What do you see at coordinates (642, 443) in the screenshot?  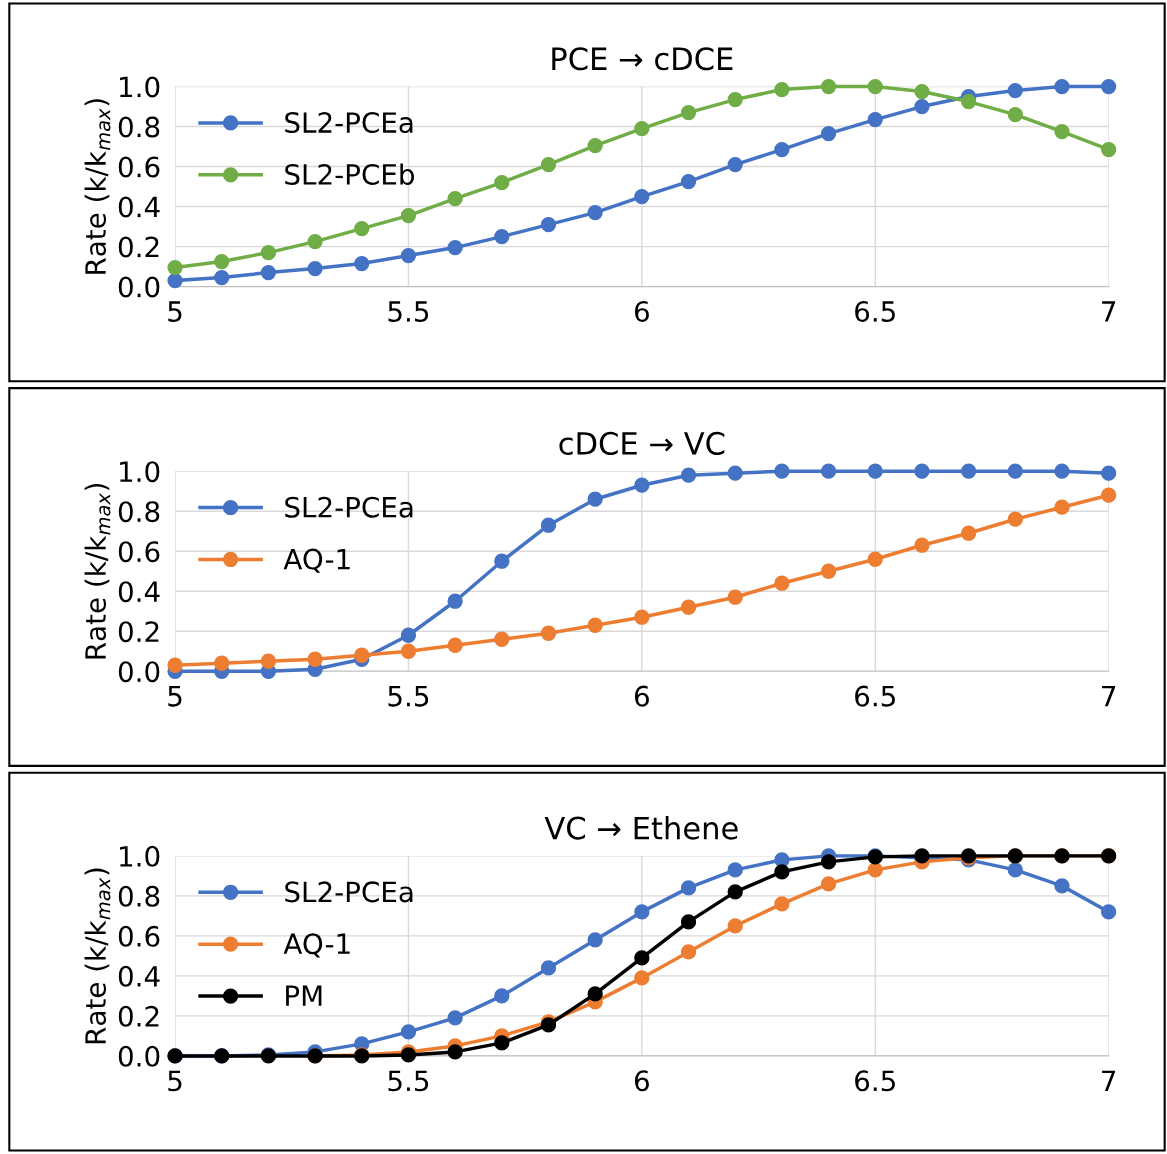 I see `chart-title: cDCE → VC` at bounding box center [642, 443].